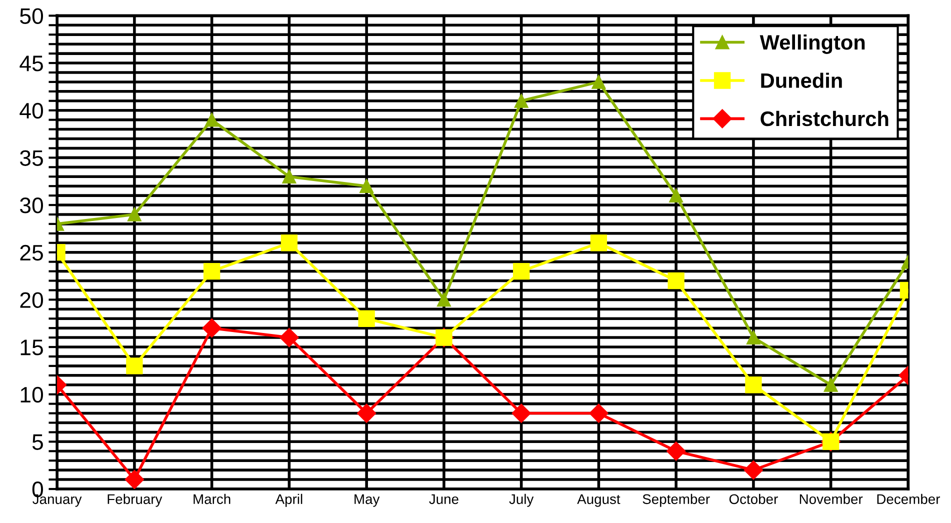 The height and width of the screenshot is (523, 951). What do you see at coordinates (801, 80) in the screenshot?
I see `legend-label: Dunedin` at bounding box center [801, 80].